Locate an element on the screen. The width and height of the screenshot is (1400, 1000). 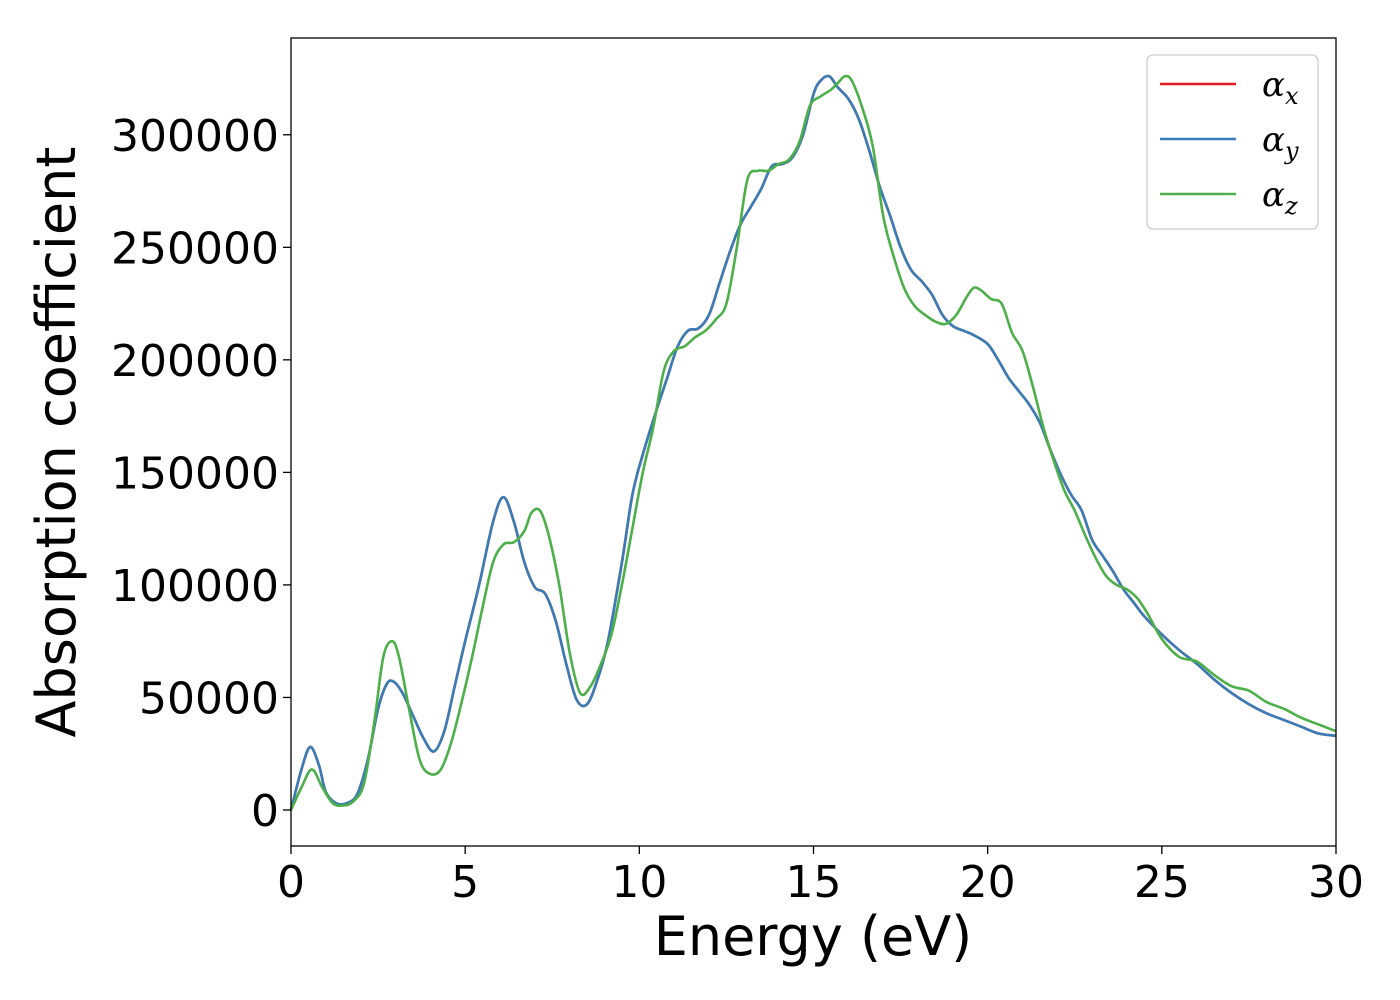
y-tick-label: 200000 is located at coordinates (195, 361).